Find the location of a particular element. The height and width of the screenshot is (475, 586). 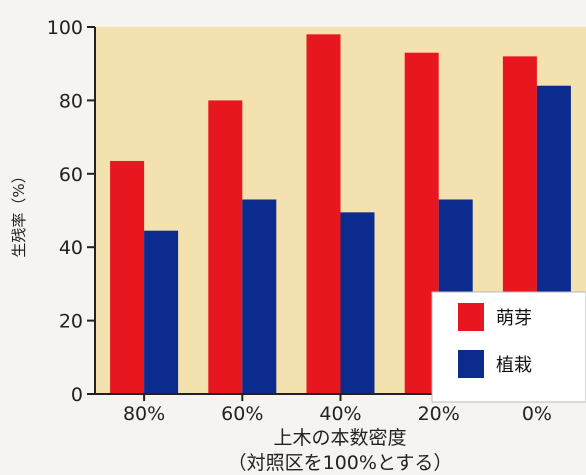

x-tick-label: 40% is located at coordinates (340, 414).